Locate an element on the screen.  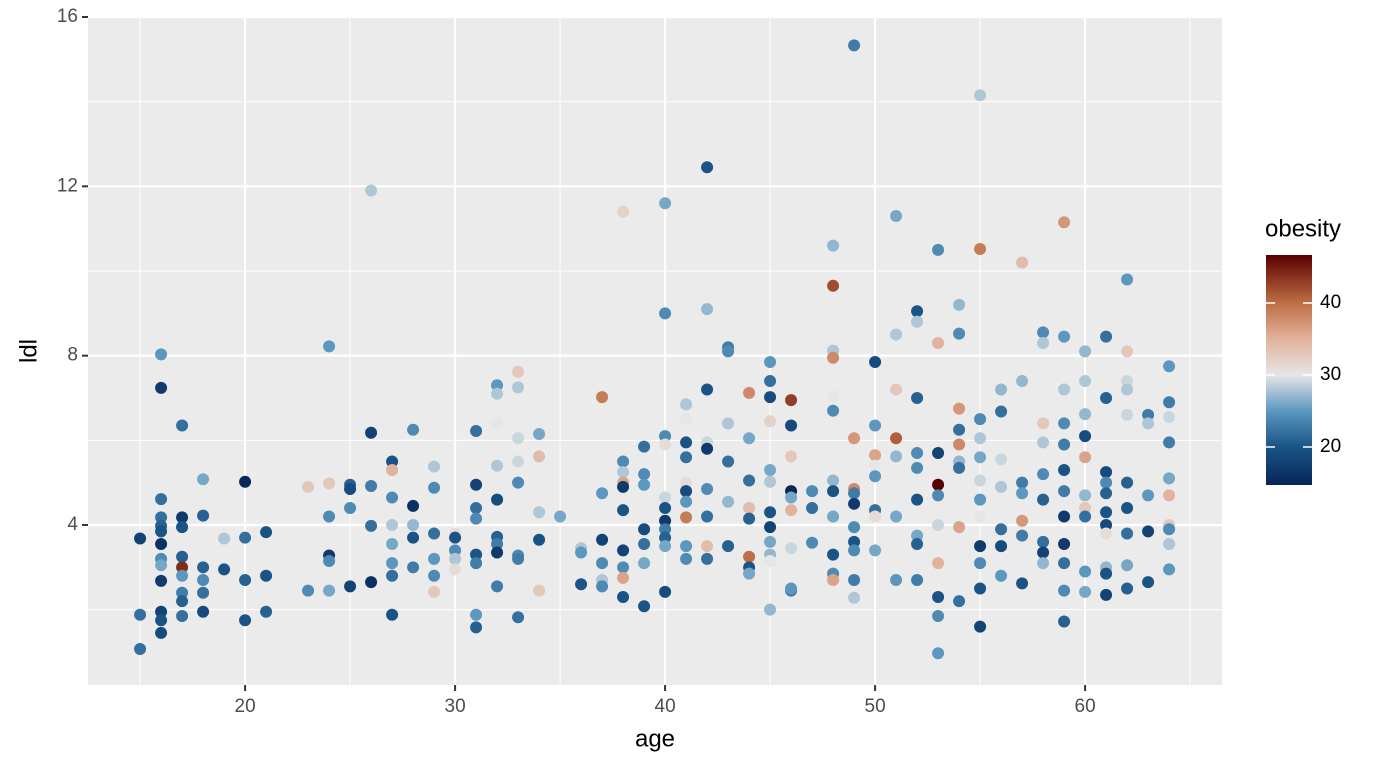
colorbar-tick-label: 30 is located at coordinates (1330, 374).